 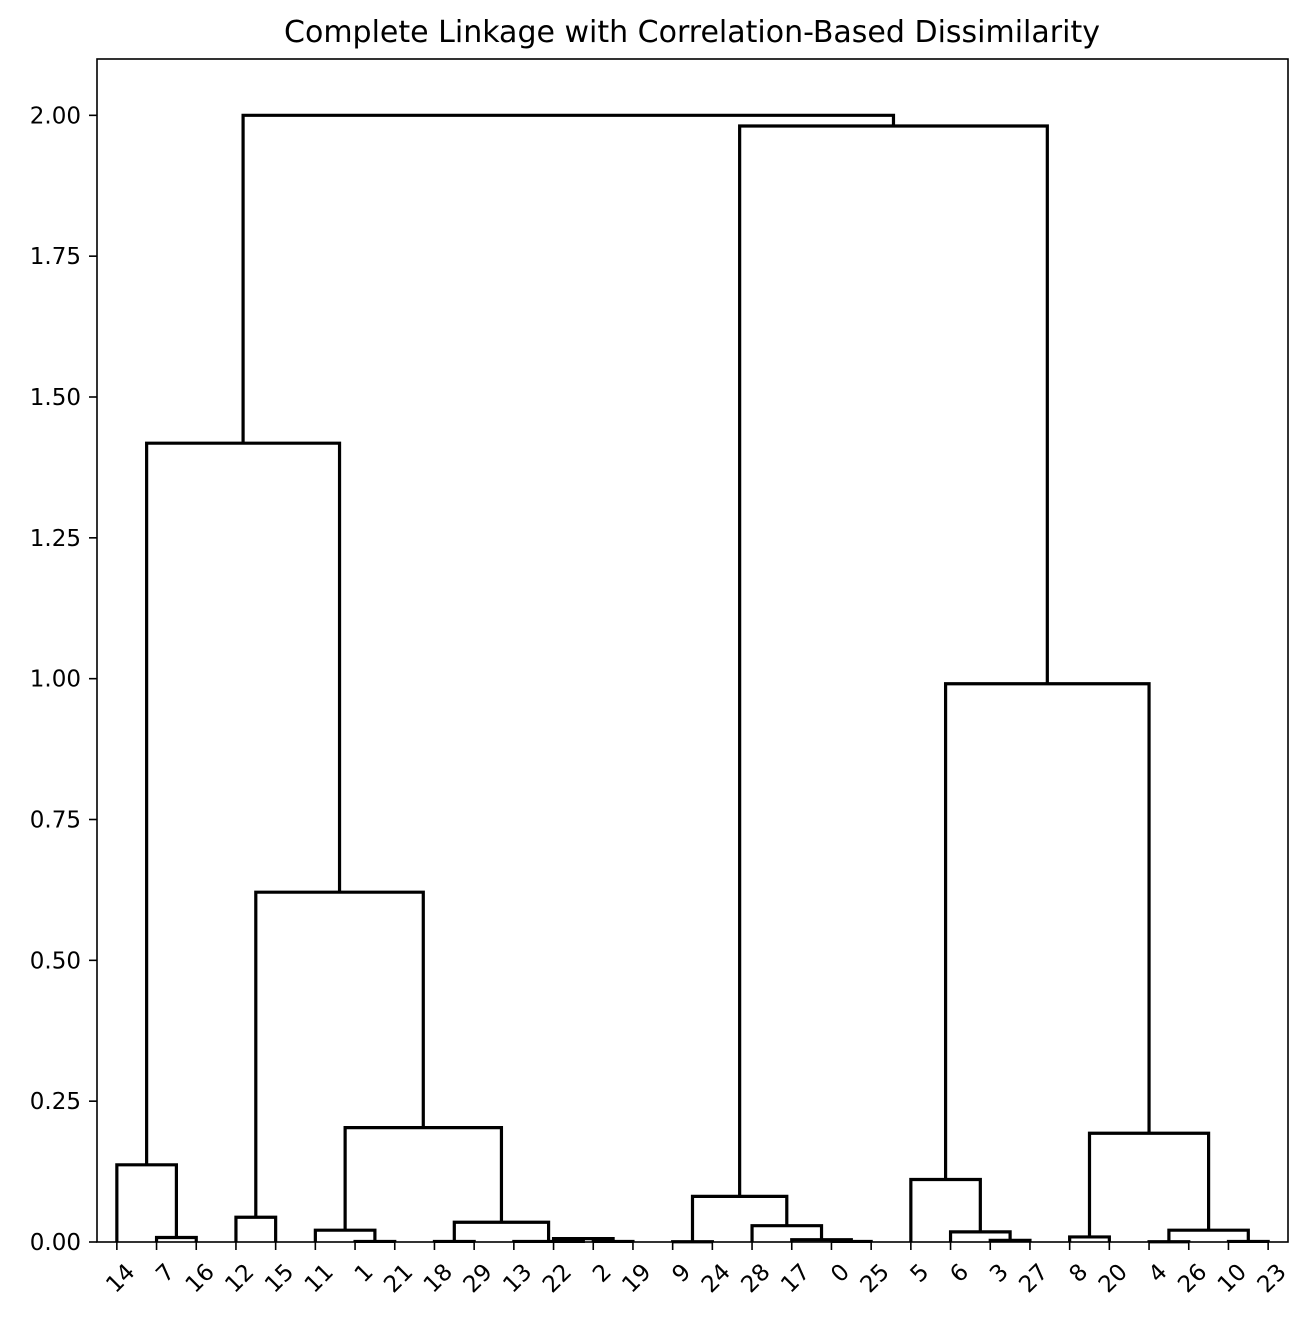 What do you see at coordinates (1192, 1278) in the screenshot?
I see `leaf-label: 26` at bounding box center [1192, 1278].